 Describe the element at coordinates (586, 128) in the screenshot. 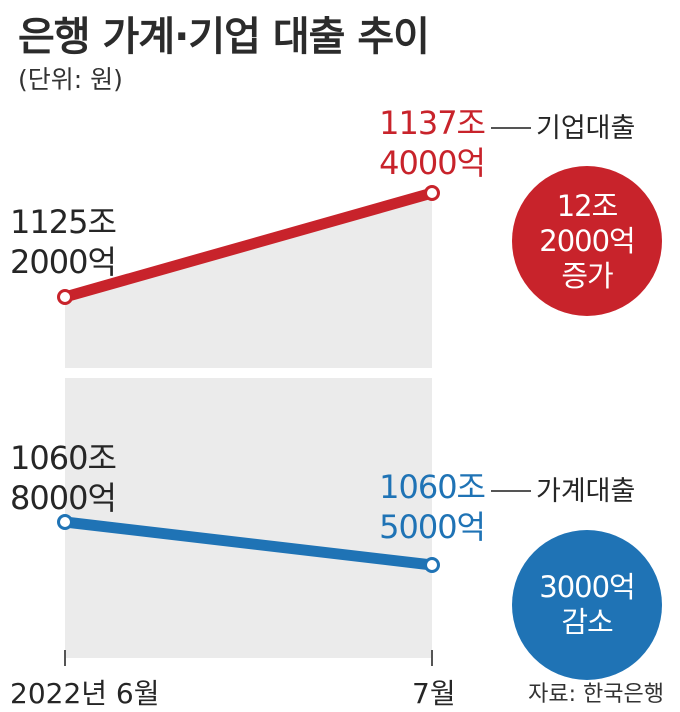

I see `corporate-series-name: 기업대출` at that location.